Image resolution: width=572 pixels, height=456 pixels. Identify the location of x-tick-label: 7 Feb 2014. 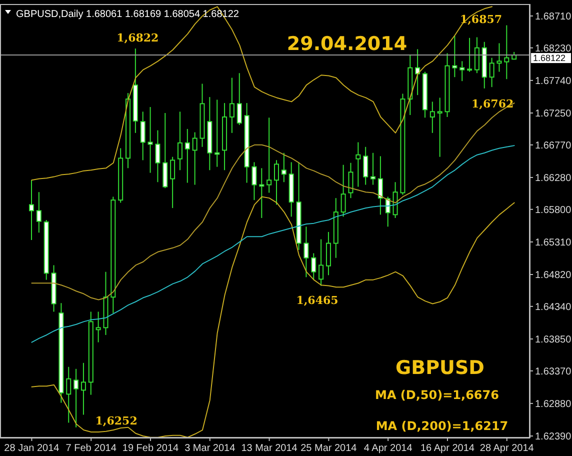
(91, 448).